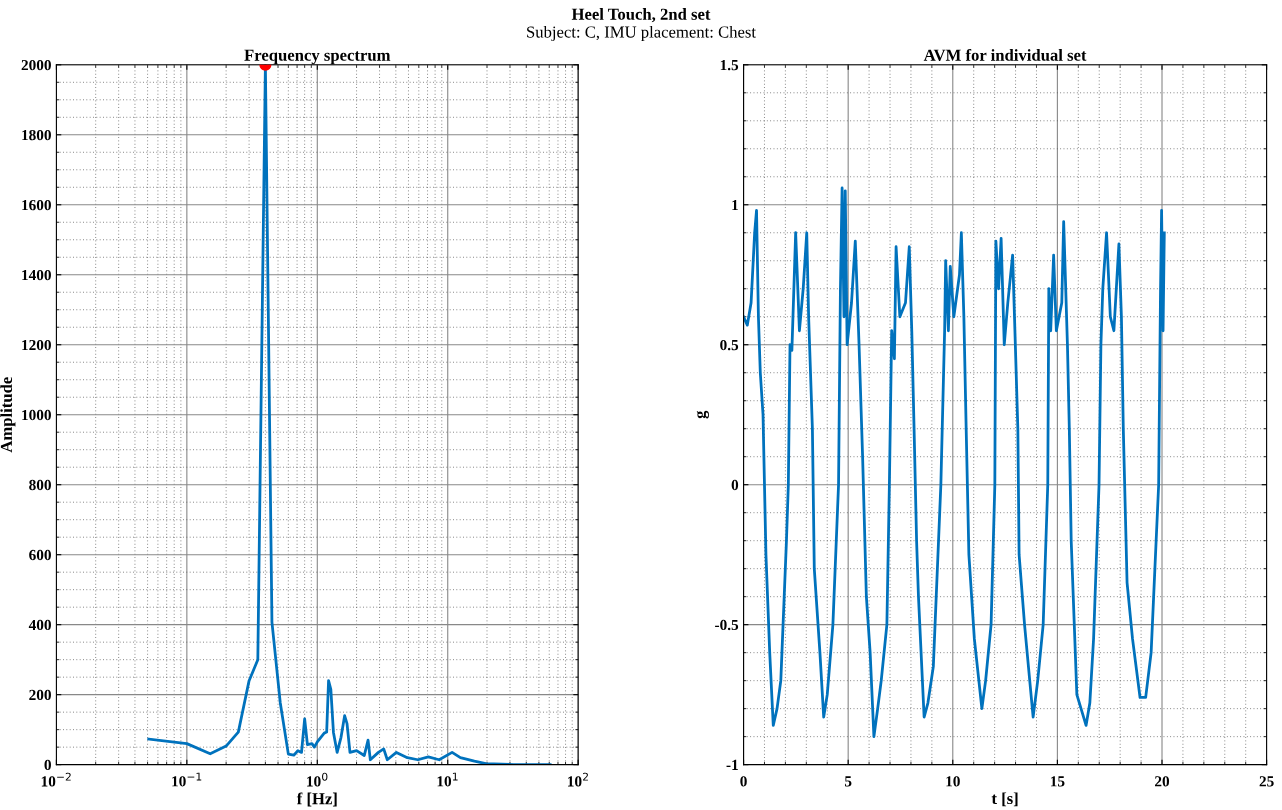  Describe the element at coordinates (36, 135) in the screenshot. I see `y-tick-label: 1800` at that location.